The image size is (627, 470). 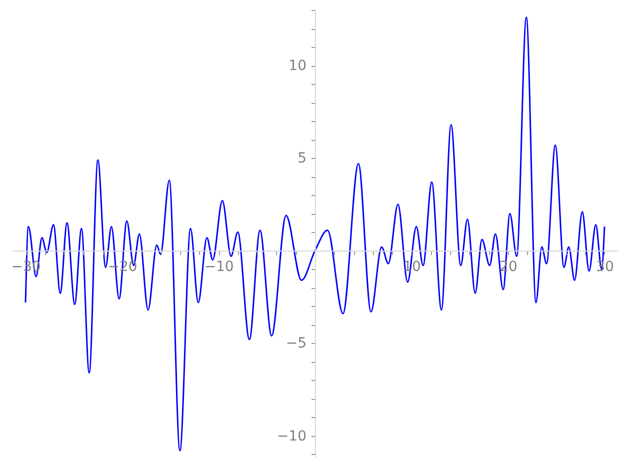 I want to click on y-tick-label: 5, so click(x=302, y=158).